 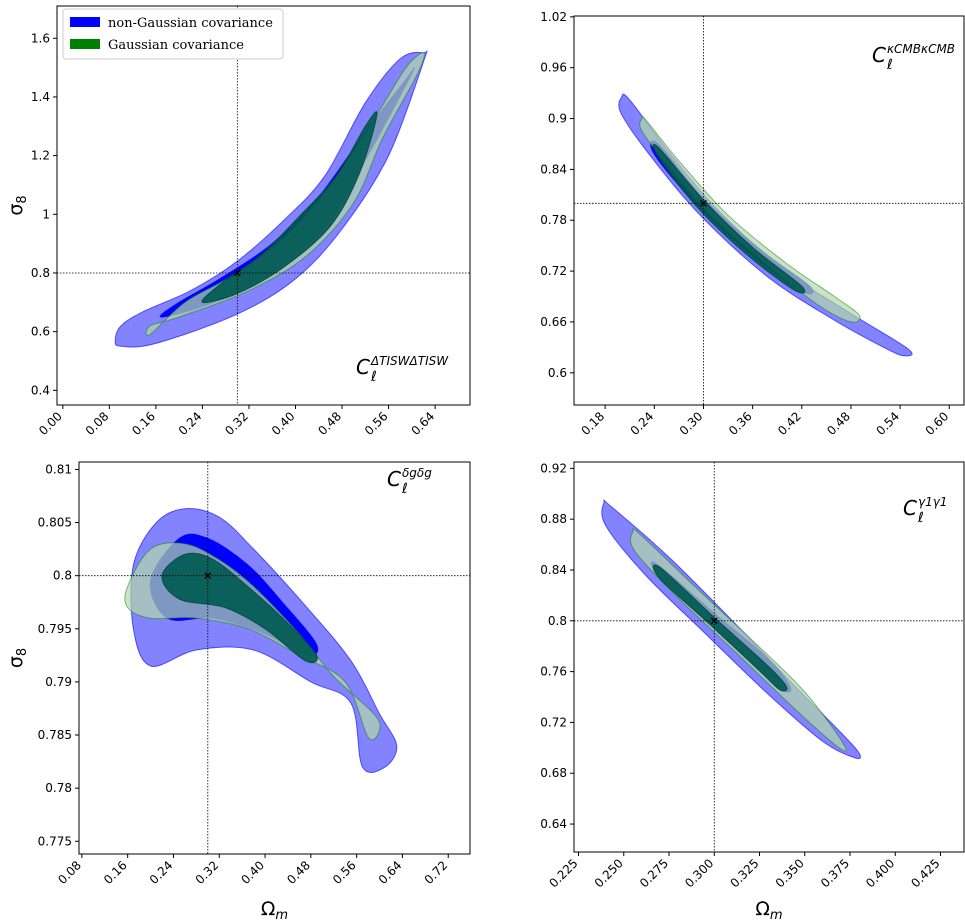 I want to click on legend-label-gaussian: Gaussian covariance, so click(x=176, y=45).